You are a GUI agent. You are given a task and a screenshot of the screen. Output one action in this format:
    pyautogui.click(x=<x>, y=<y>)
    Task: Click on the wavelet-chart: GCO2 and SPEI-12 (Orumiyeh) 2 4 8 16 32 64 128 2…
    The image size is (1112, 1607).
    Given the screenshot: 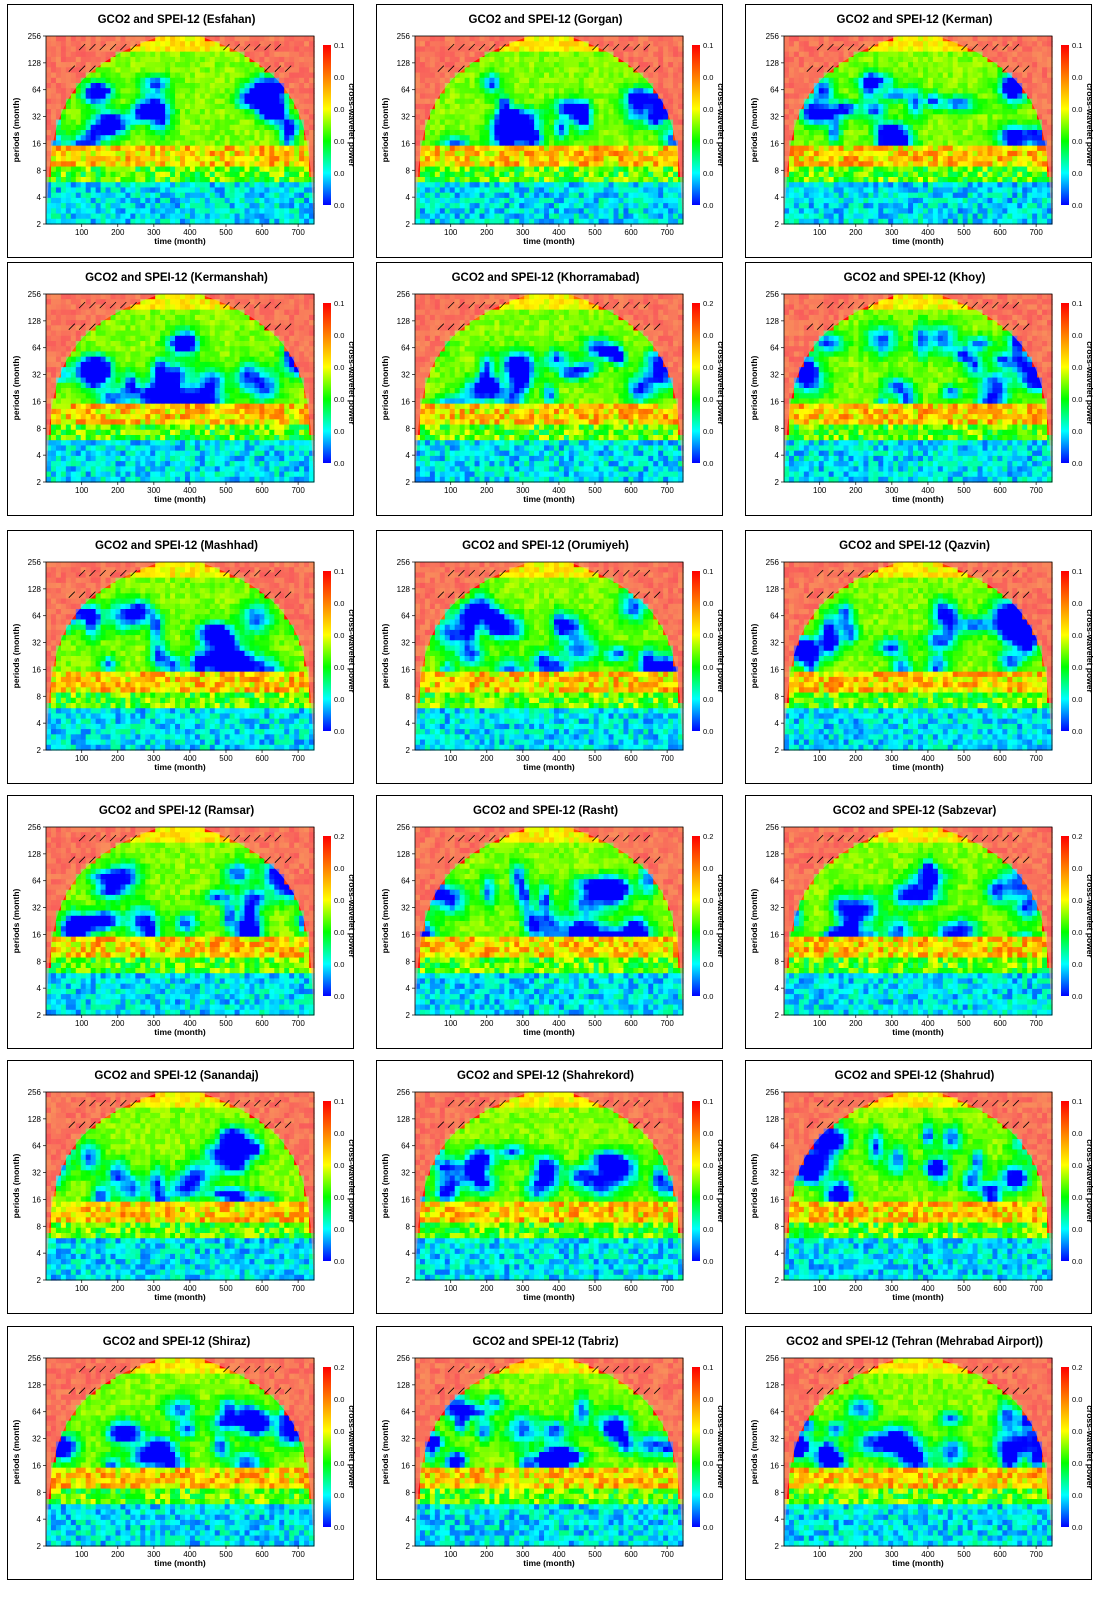 What is the action you would take?
    pyautogui.click(x=553, y=656)
    